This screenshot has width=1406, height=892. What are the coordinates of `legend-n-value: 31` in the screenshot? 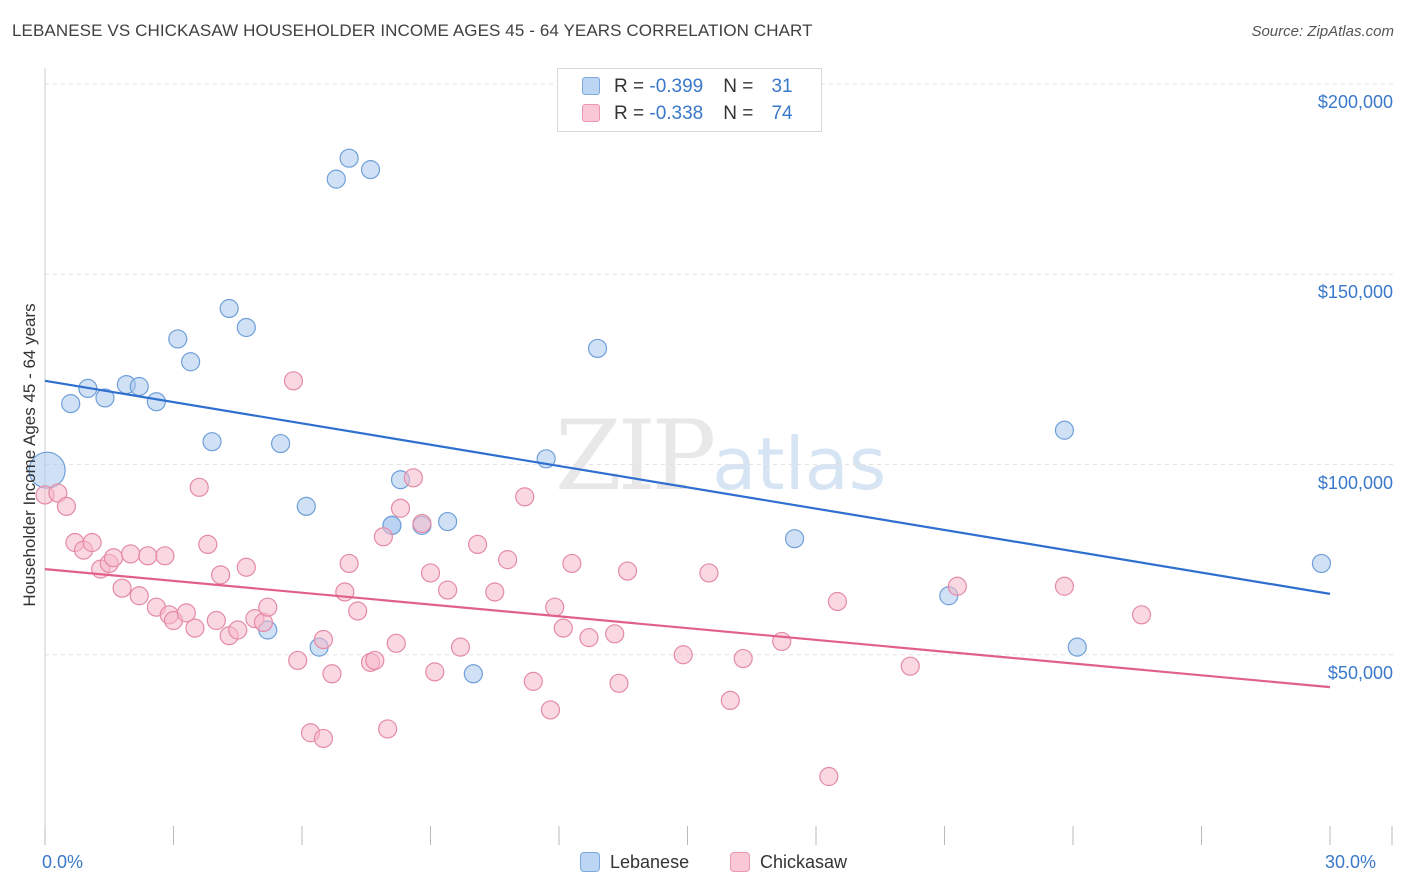 It's located at (782, 86).